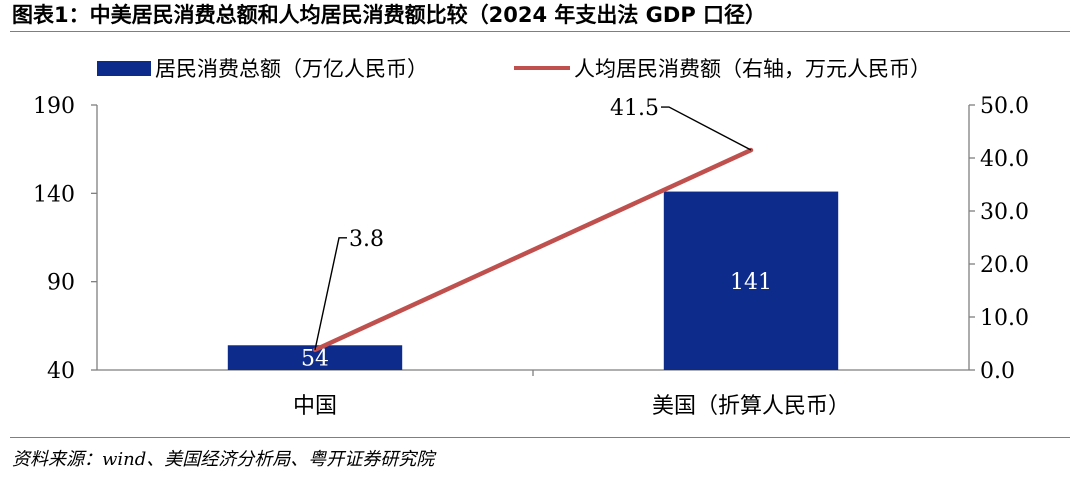  I want to click on source-note: 资料来源：wind、美国经济分析局、粤开证券研究院, so click(223, 459).